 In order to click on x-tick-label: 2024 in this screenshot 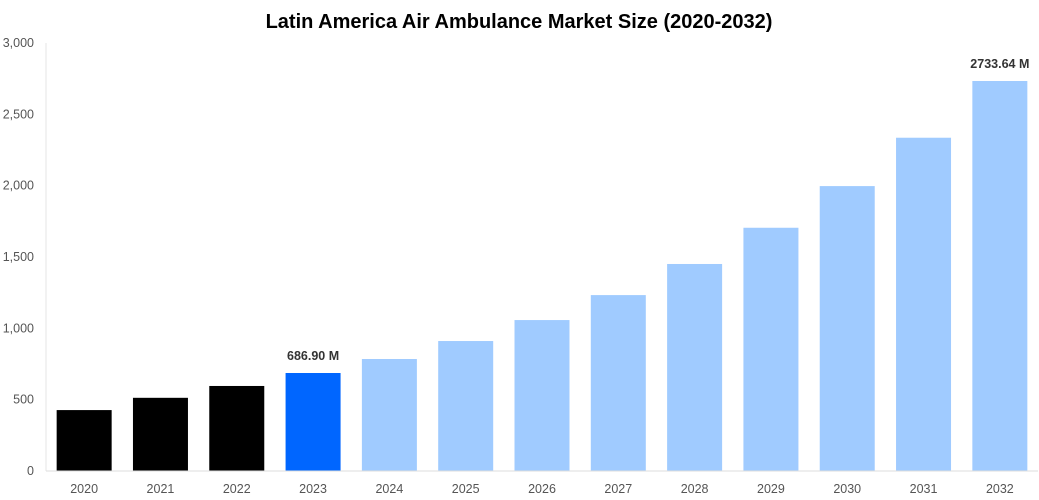, I will do `click(389, 489)`.